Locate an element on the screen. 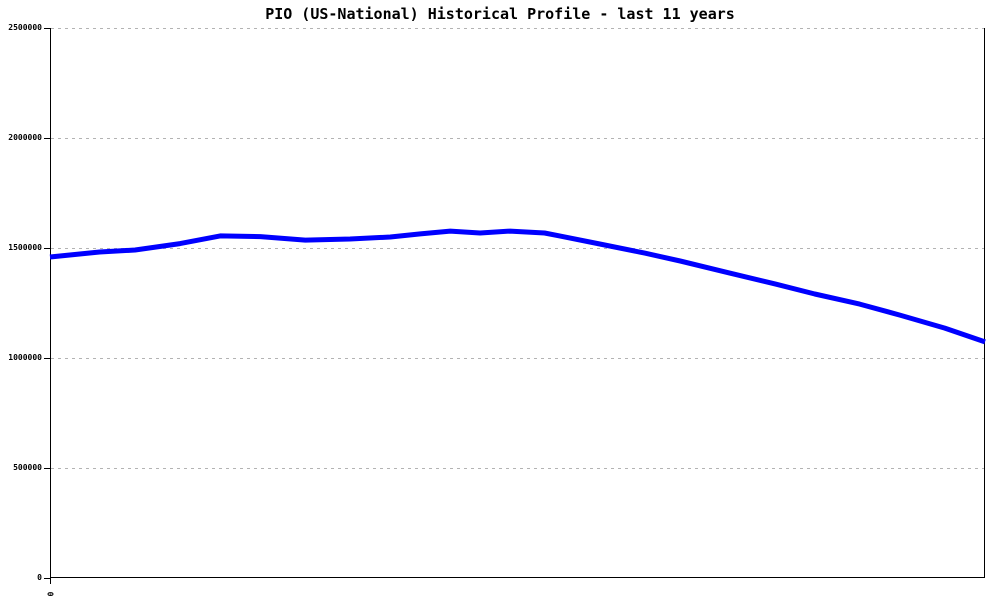 The height and width of the screenshot is (600, 1000). y-axis-tick-label: 1500000 is located at coordinates (25, 247).